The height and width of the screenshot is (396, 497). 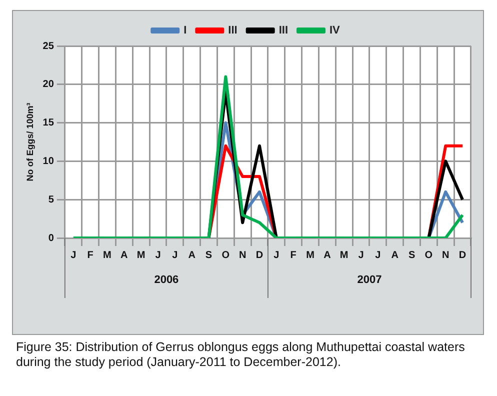 What do you see at coordinates (48, 46) in the screenshot?
I see `y-tick-label: 25` at bounding box center [48, 46].